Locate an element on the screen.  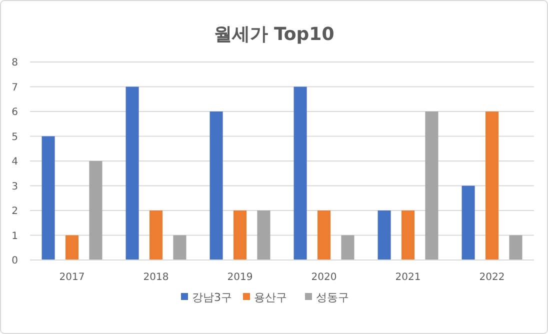
x-tick-label: 2020 is located at coordinates (324, 277).